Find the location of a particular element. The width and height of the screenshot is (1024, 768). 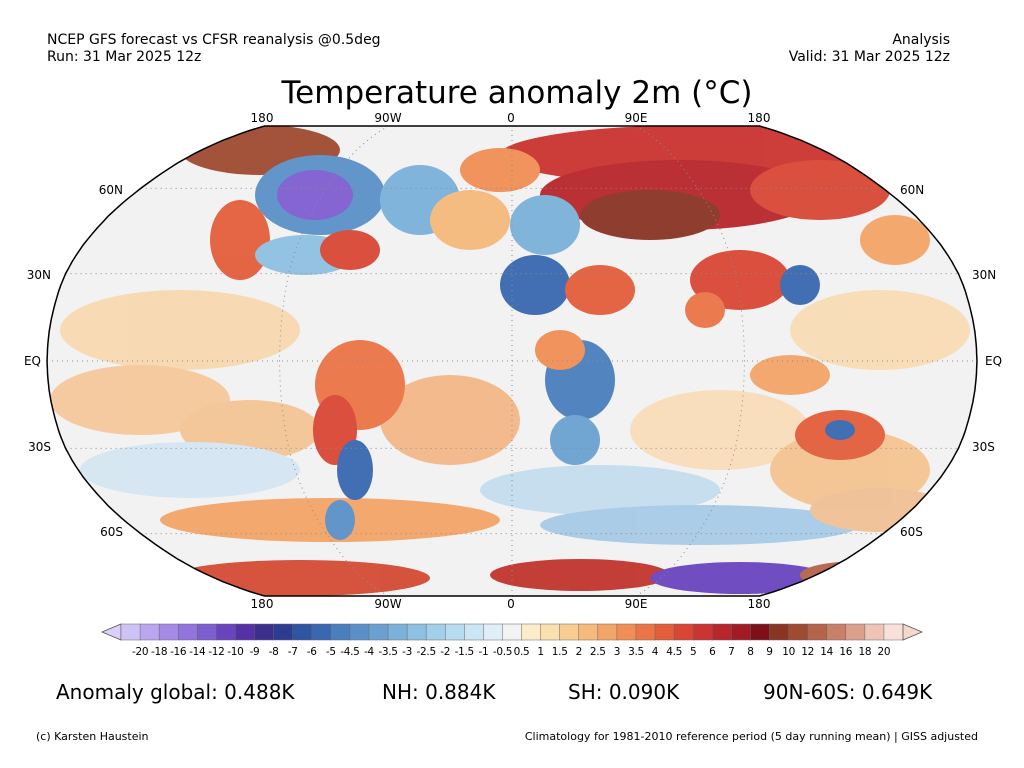

map-title: Temperature anomaly 2m (°C) is located at coordinates (517, 93).